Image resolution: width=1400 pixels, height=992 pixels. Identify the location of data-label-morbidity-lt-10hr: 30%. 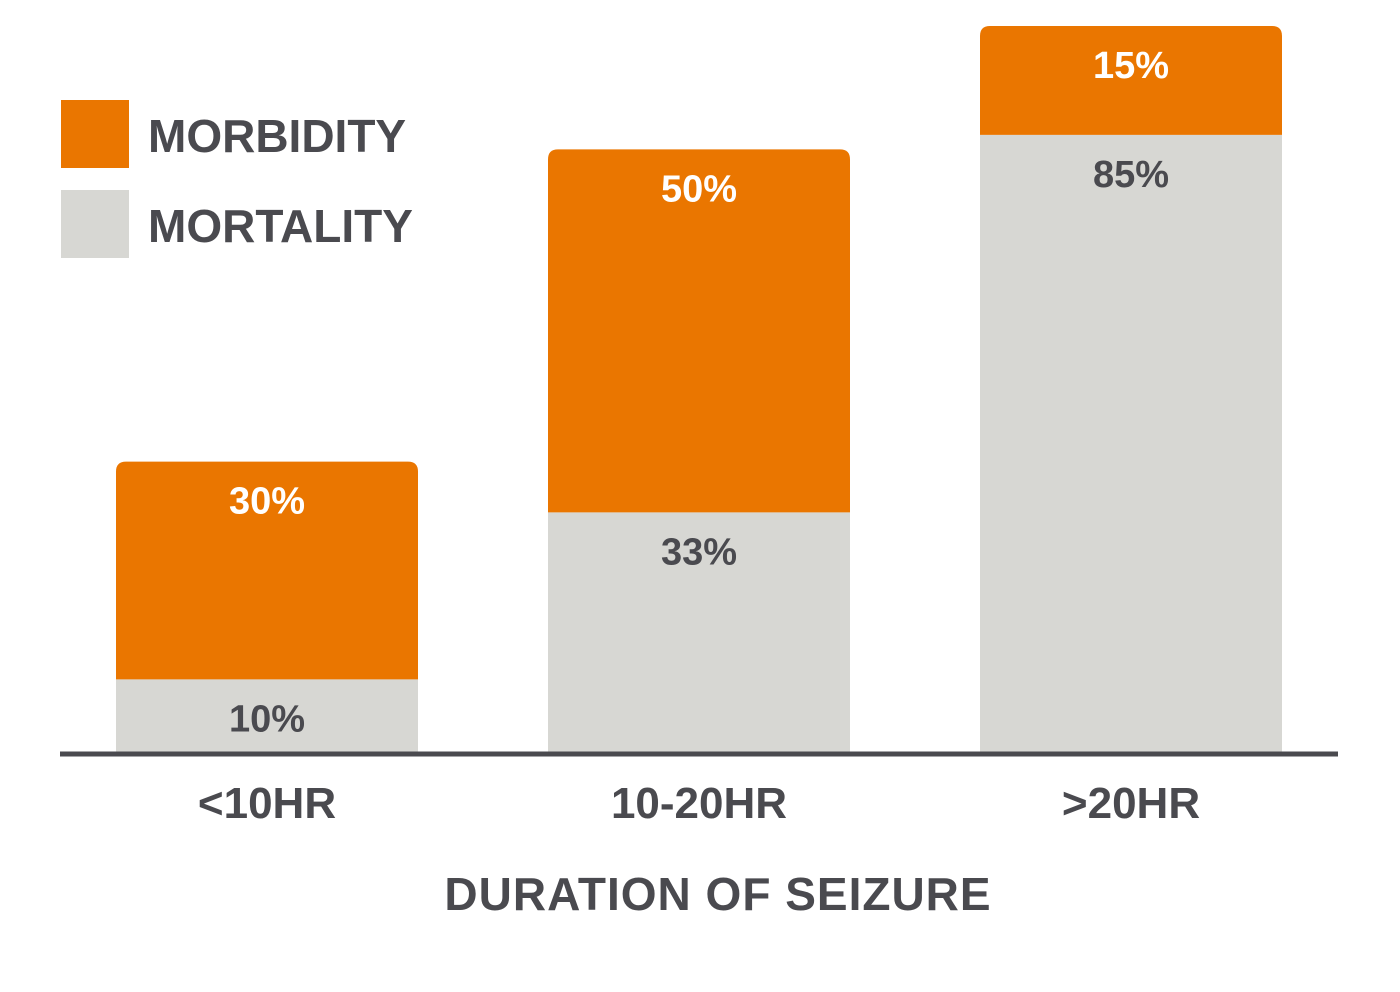
(267, 502).